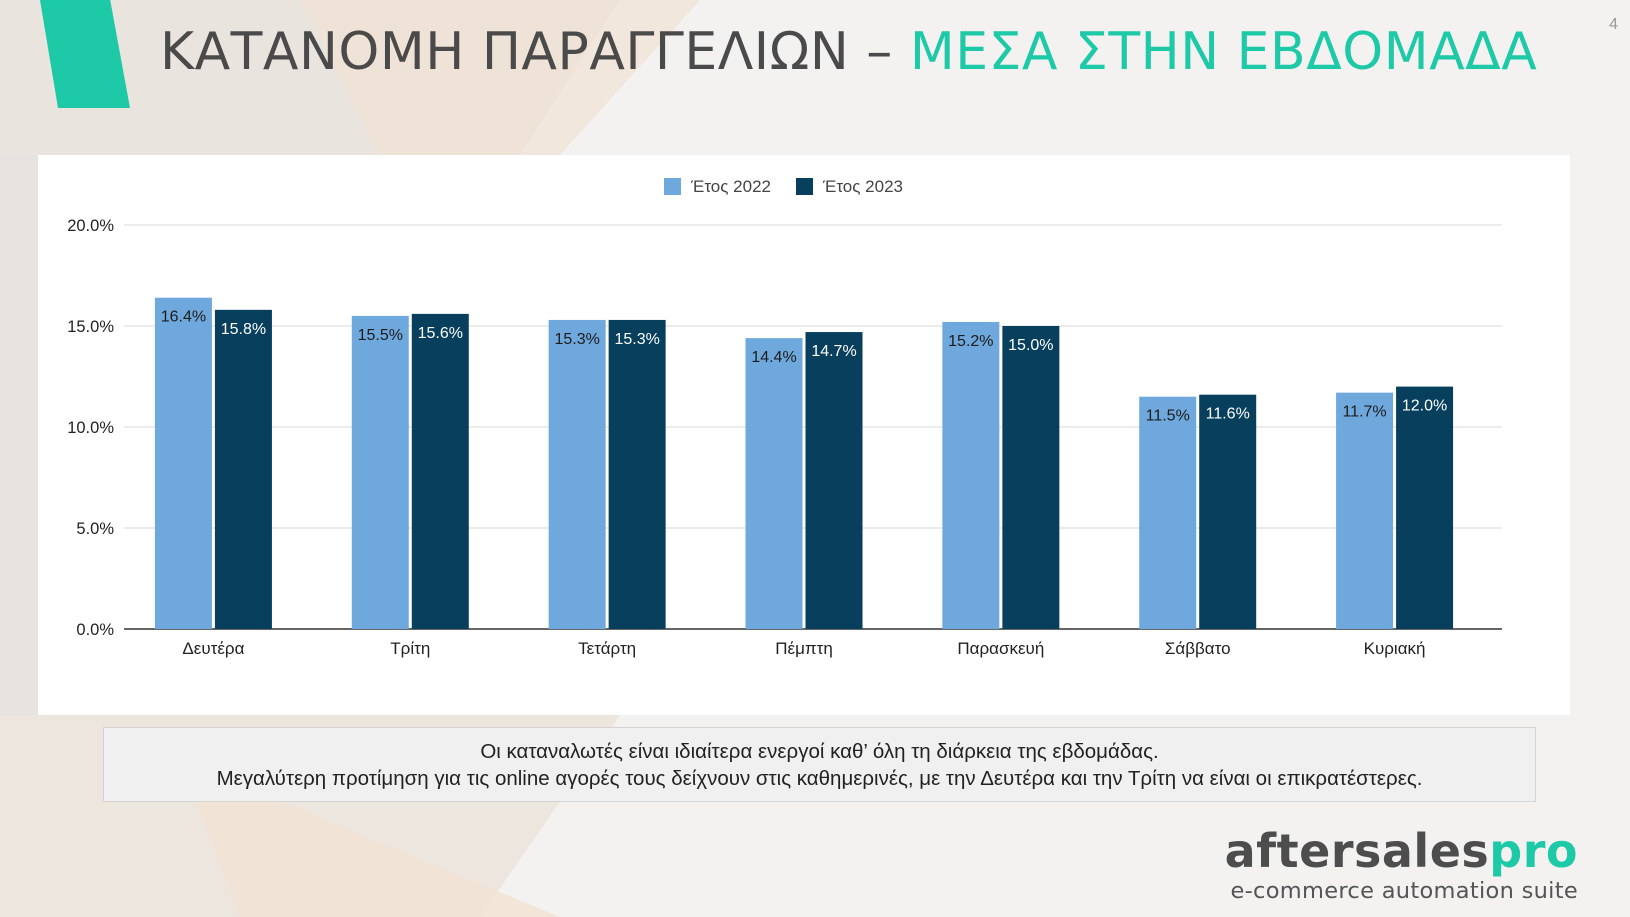  I want to click on data-label: 15.0%, so click(1030, 345).